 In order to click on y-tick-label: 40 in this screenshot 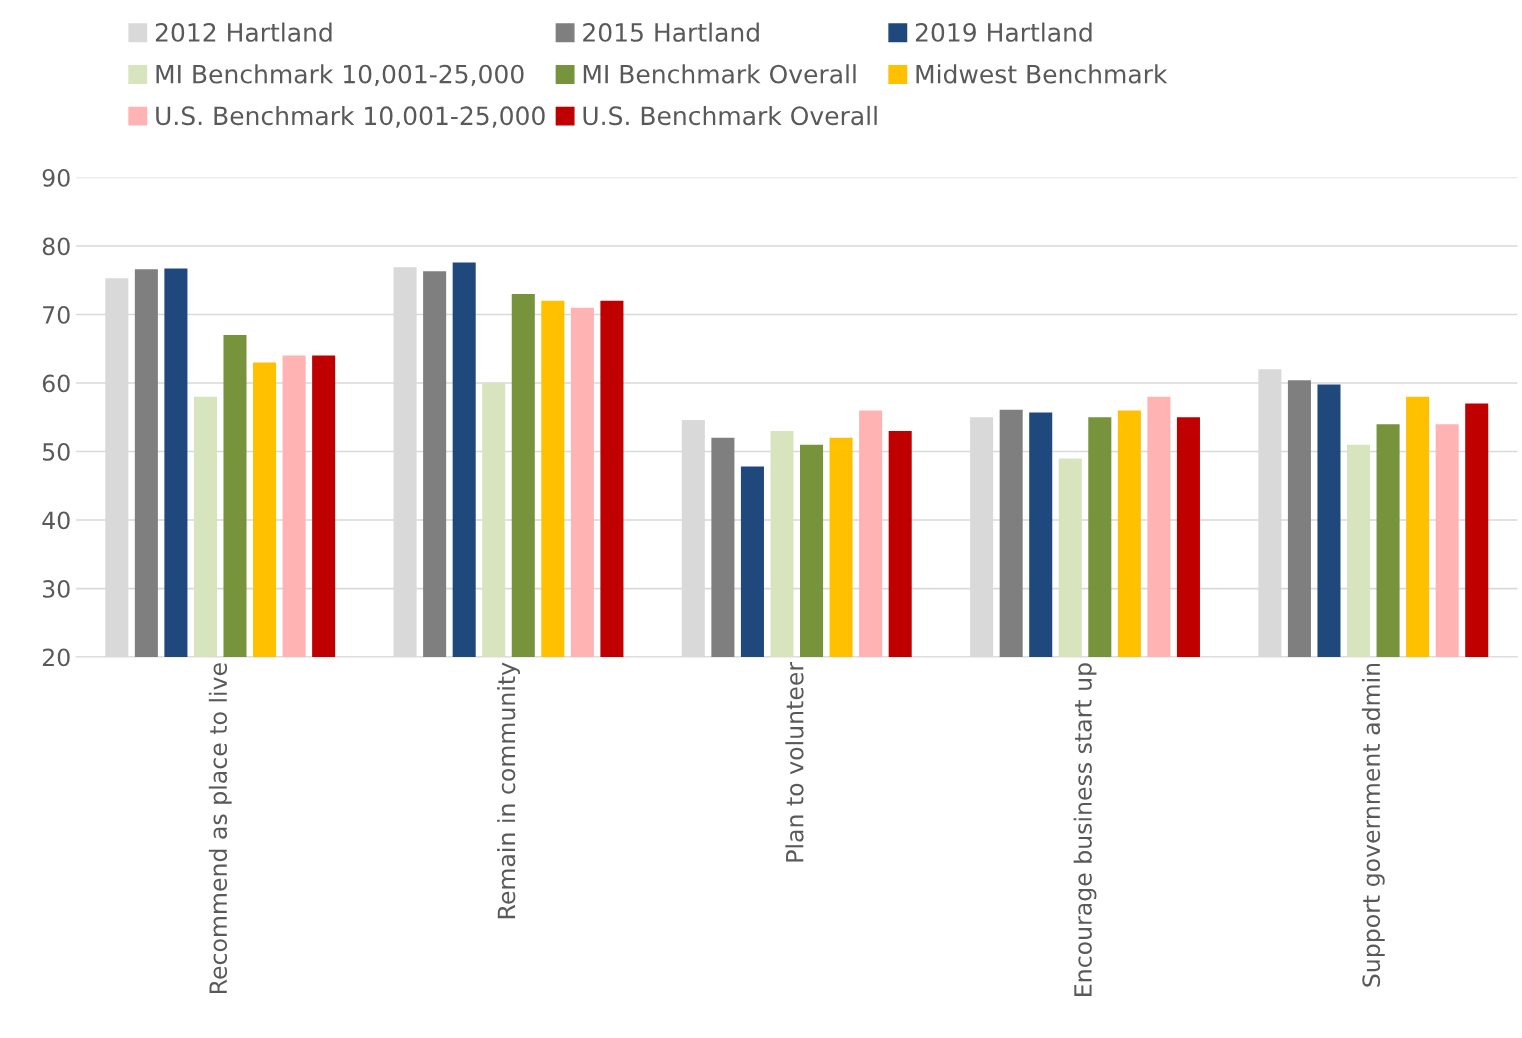, I will do `click(56, 520)`.